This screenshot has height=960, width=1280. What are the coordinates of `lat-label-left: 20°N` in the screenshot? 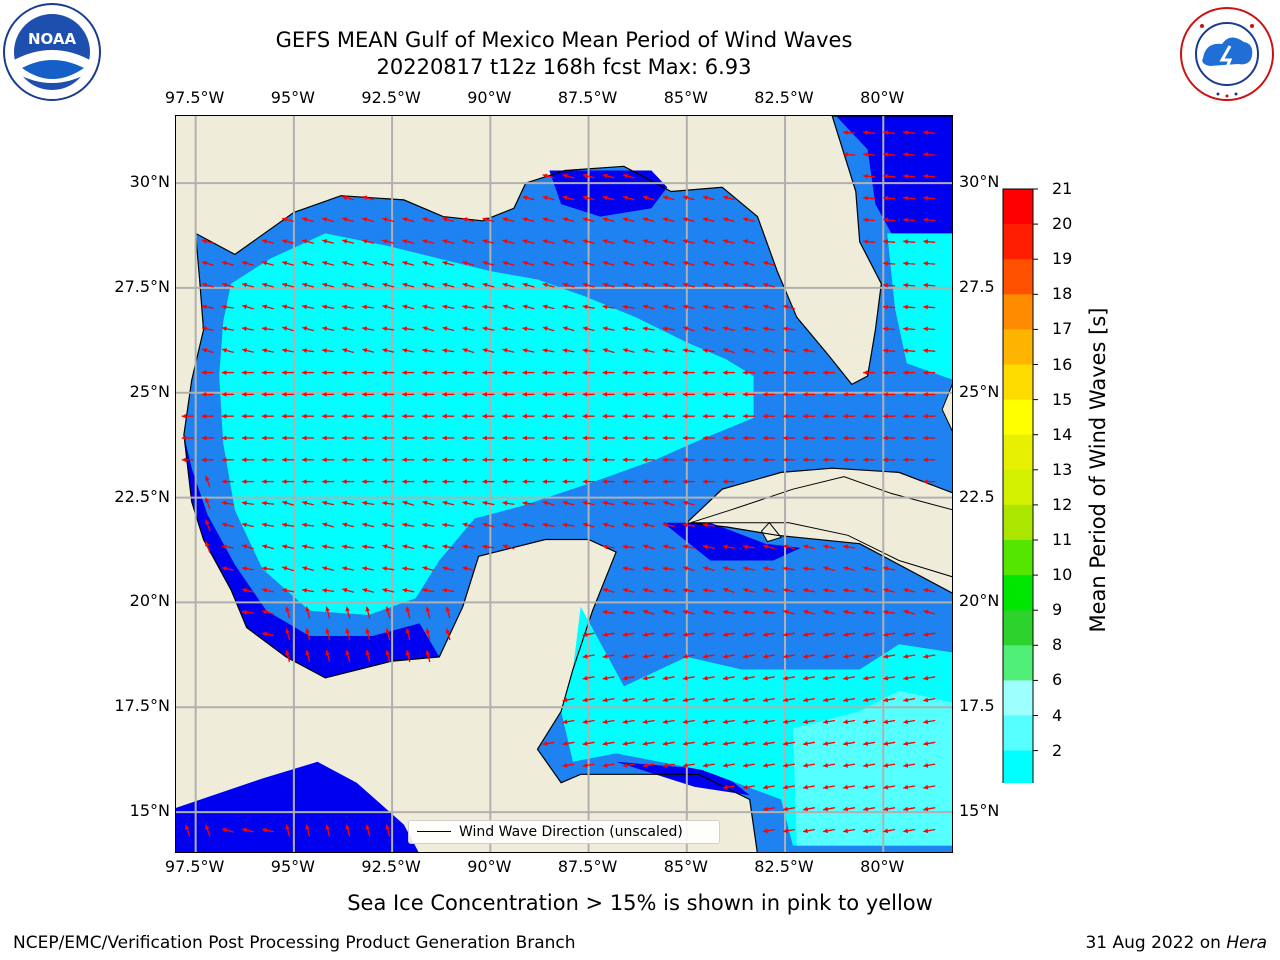 It's located at (149, 601).